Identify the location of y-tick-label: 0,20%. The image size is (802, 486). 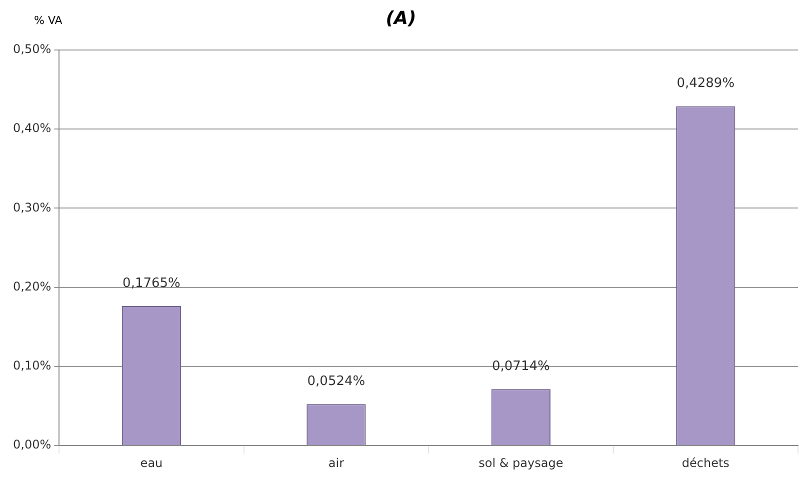
(32, 286).